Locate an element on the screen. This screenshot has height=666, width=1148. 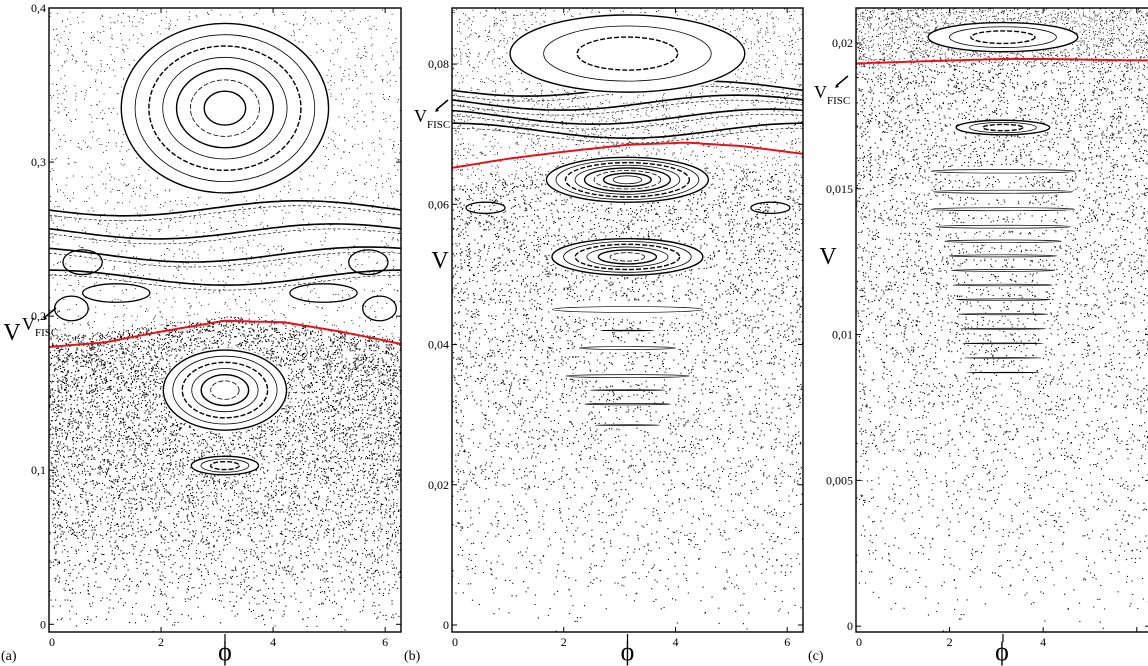
fisc-arrowhead is located at coordinates (437, 110).